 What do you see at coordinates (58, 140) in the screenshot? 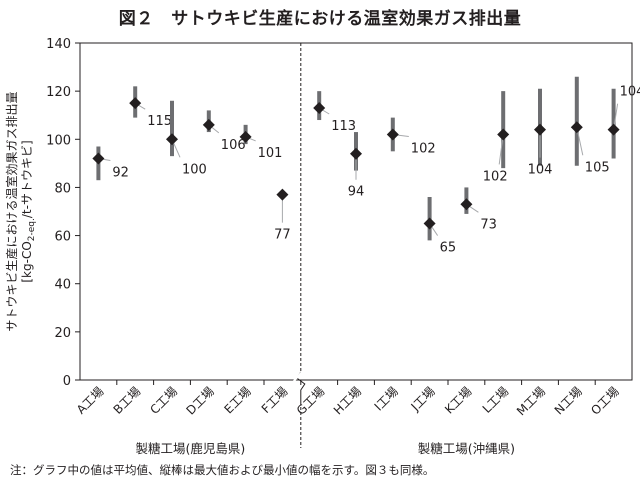
I see `y-tick-label: 100` at bounding box center [58, 140].